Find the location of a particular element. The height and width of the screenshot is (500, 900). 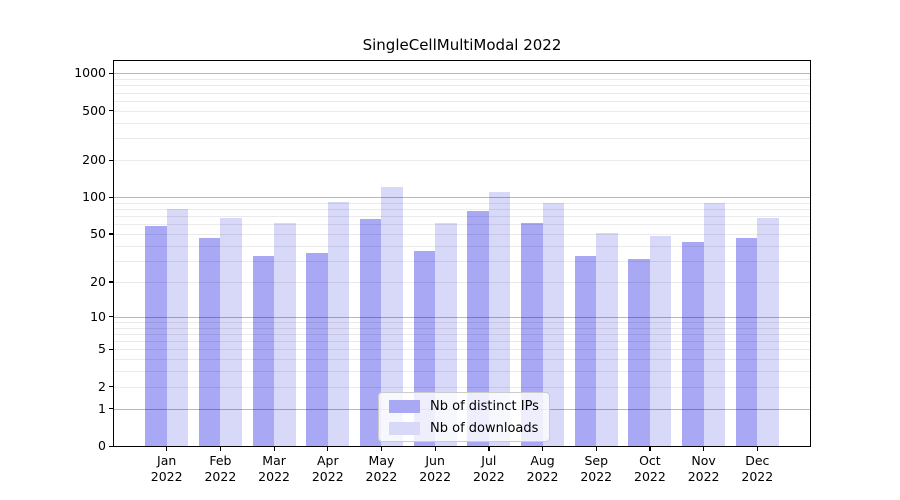

bar-downloads-mar is located at coordinates (285, 334).